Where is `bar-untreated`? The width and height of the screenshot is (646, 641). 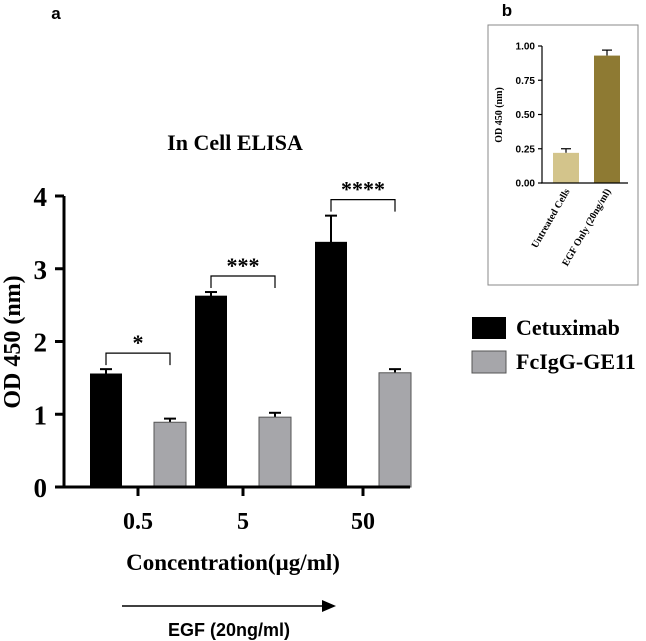 bar-untreated is located at coordinates (566, 167).